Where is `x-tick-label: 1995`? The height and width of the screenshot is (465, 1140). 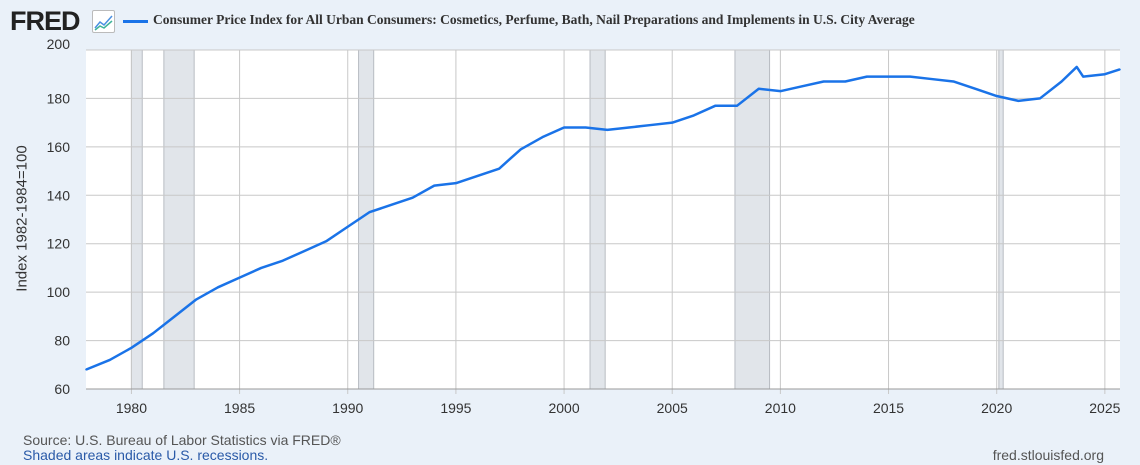 x-tick-label: 1995 is located at coordinates (455, 408).